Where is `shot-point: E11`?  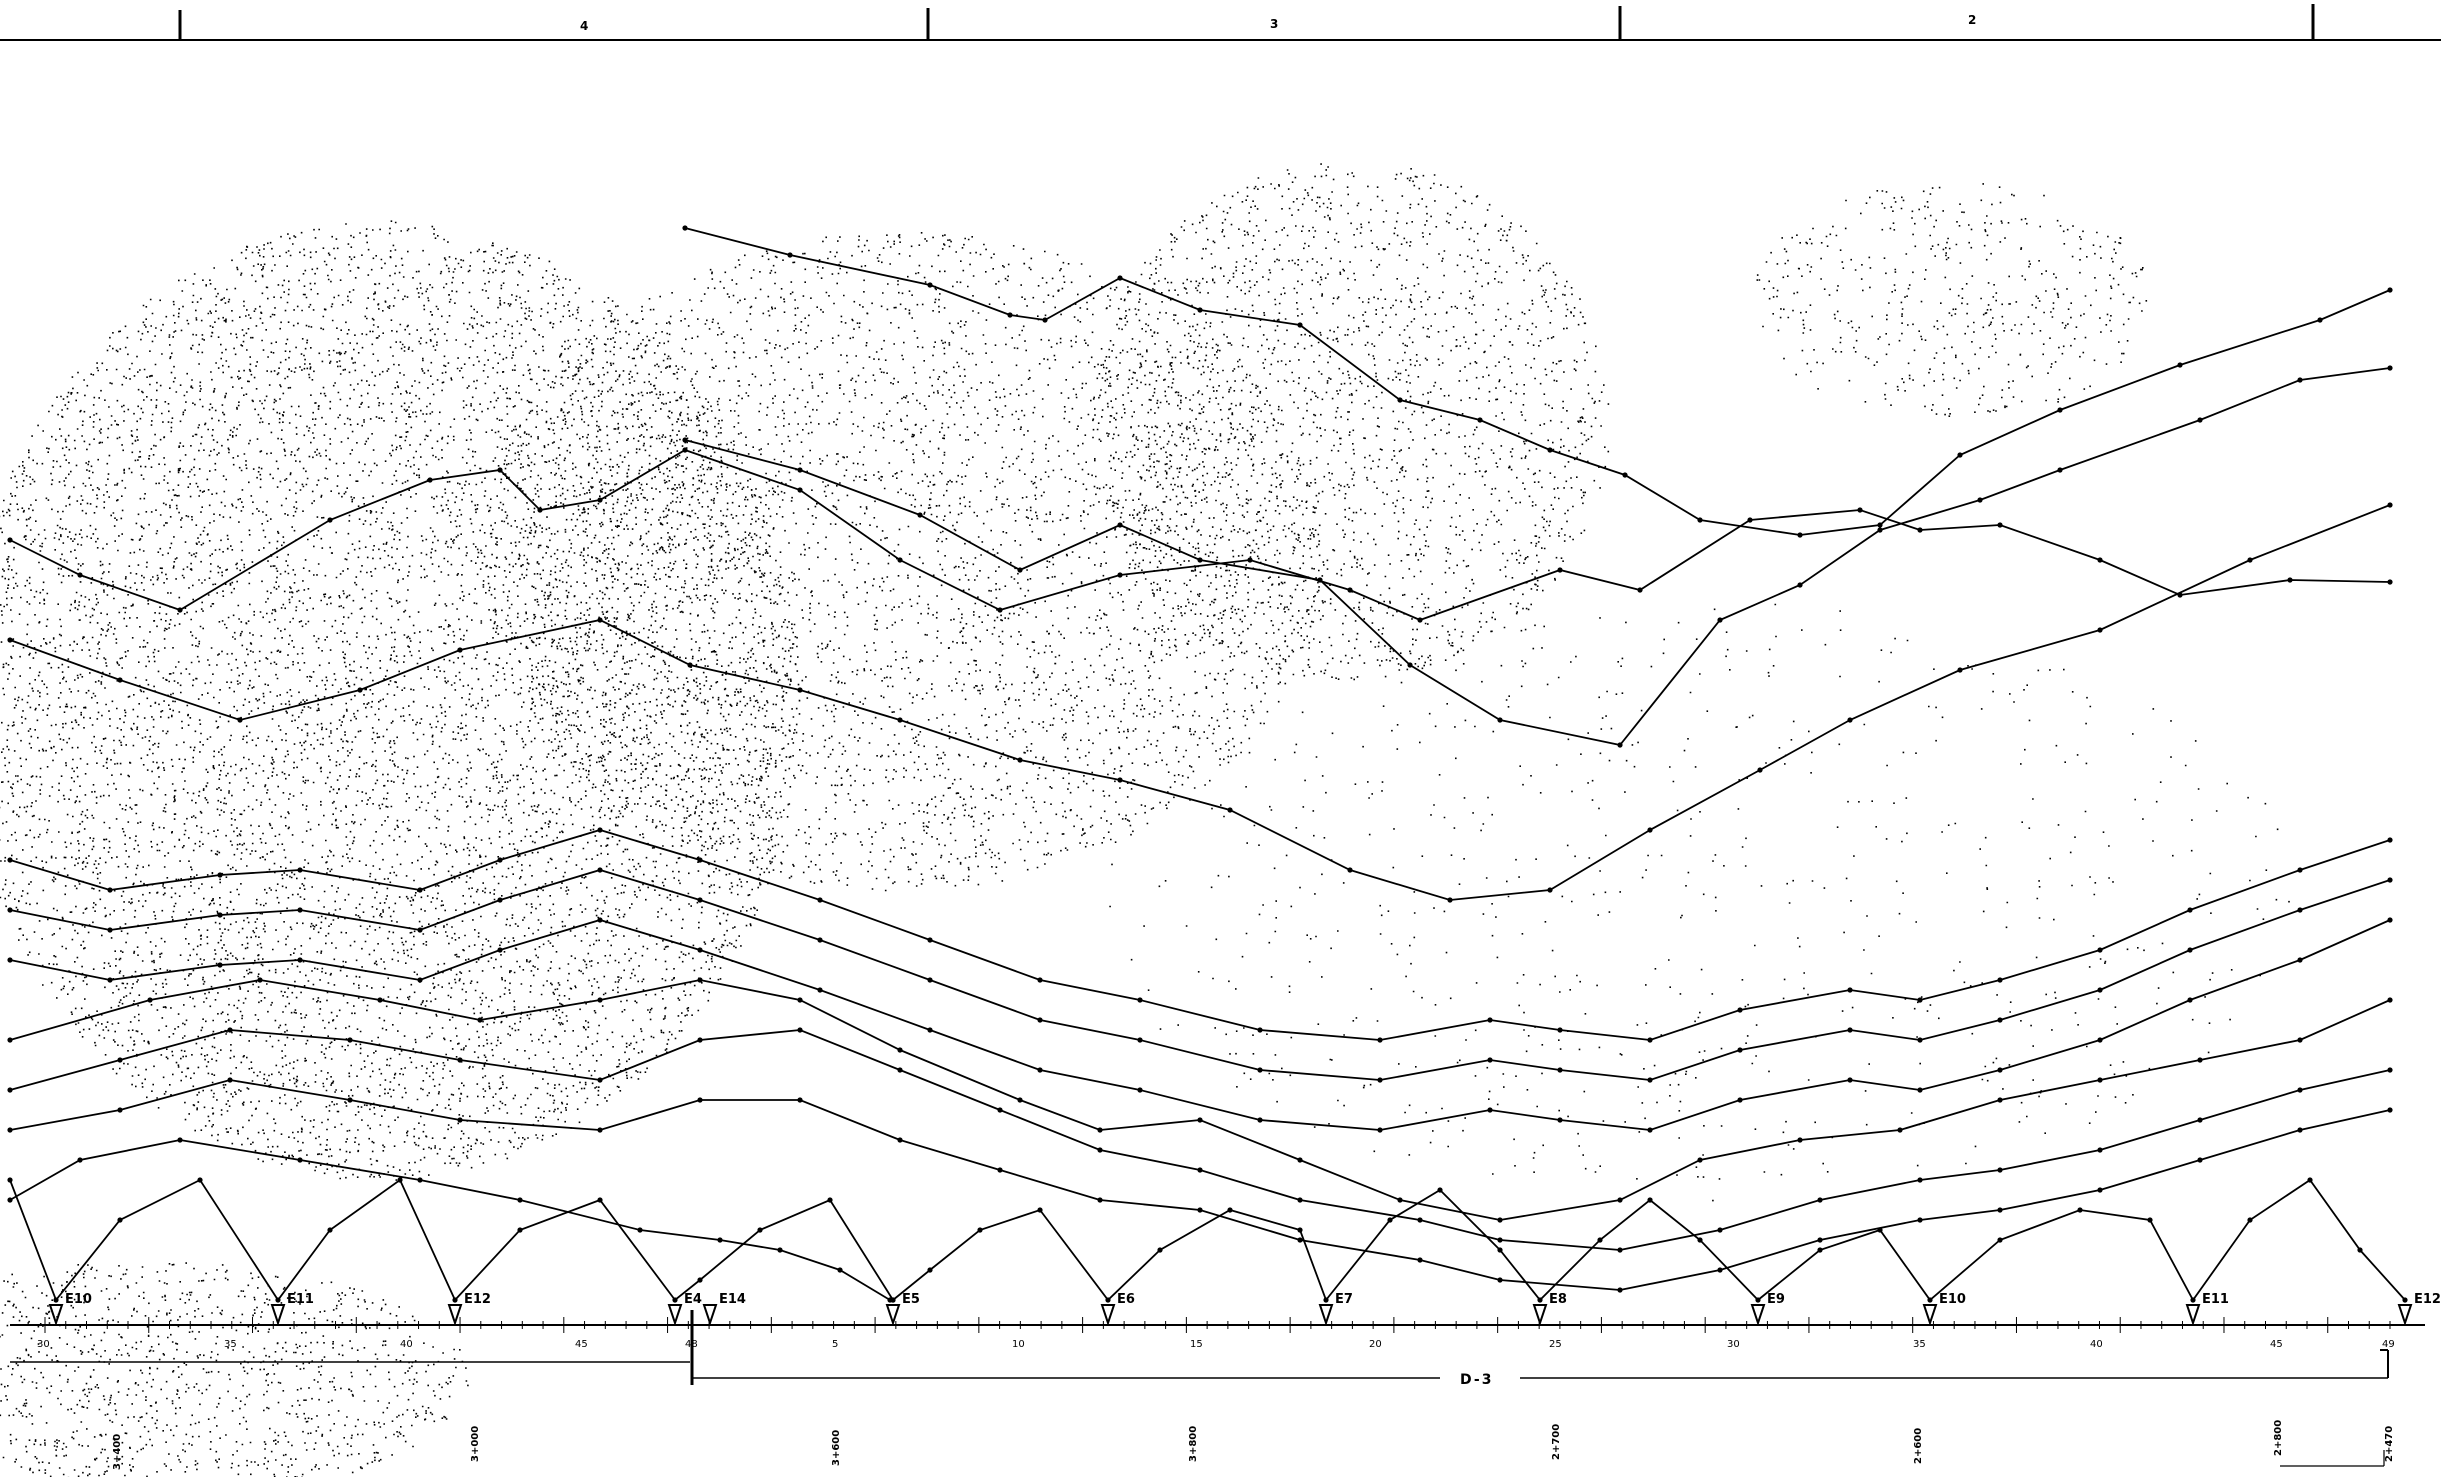 shot-point: E11 is located at coordinates (2207, 1309).